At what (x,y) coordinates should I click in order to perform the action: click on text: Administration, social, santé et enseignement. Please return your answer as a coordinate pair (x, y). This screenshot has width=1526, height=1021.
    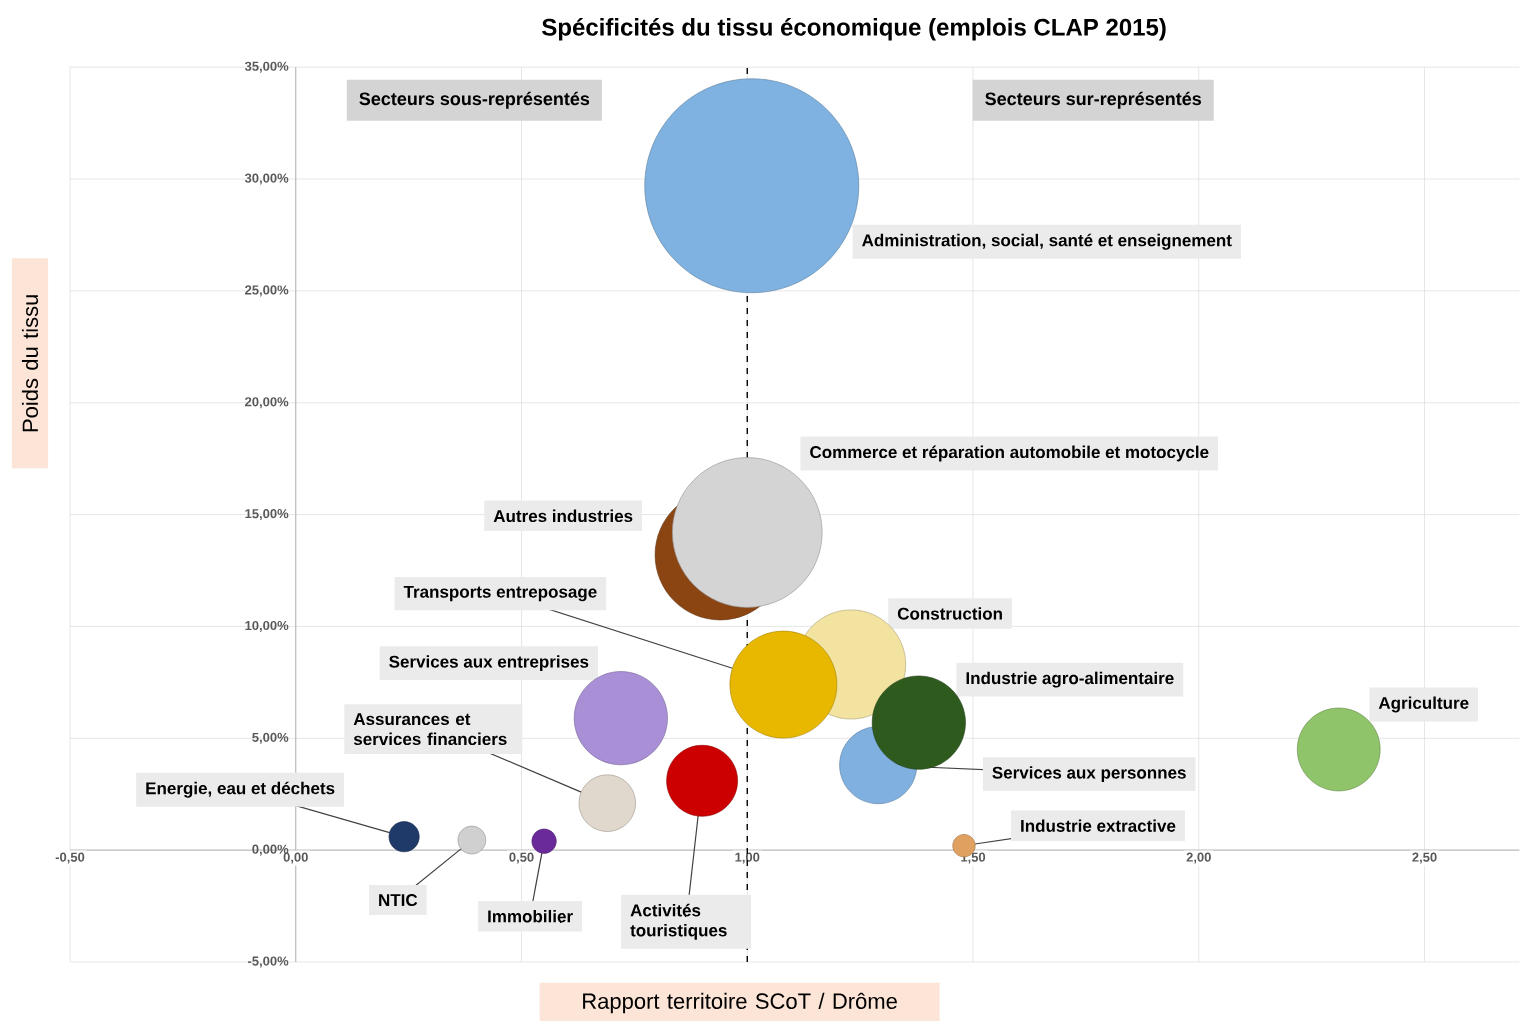
    Looking at the image, I should click on (1047, 241).